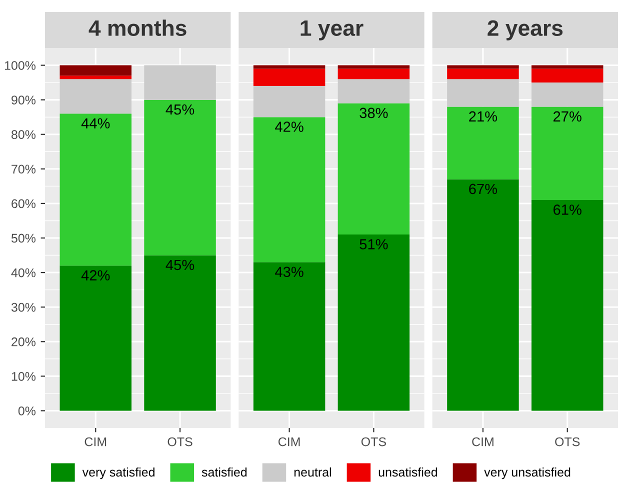 This screenshot has height=493, width=622. I want to click on y-tick-label: 40%, so click(23, 273).